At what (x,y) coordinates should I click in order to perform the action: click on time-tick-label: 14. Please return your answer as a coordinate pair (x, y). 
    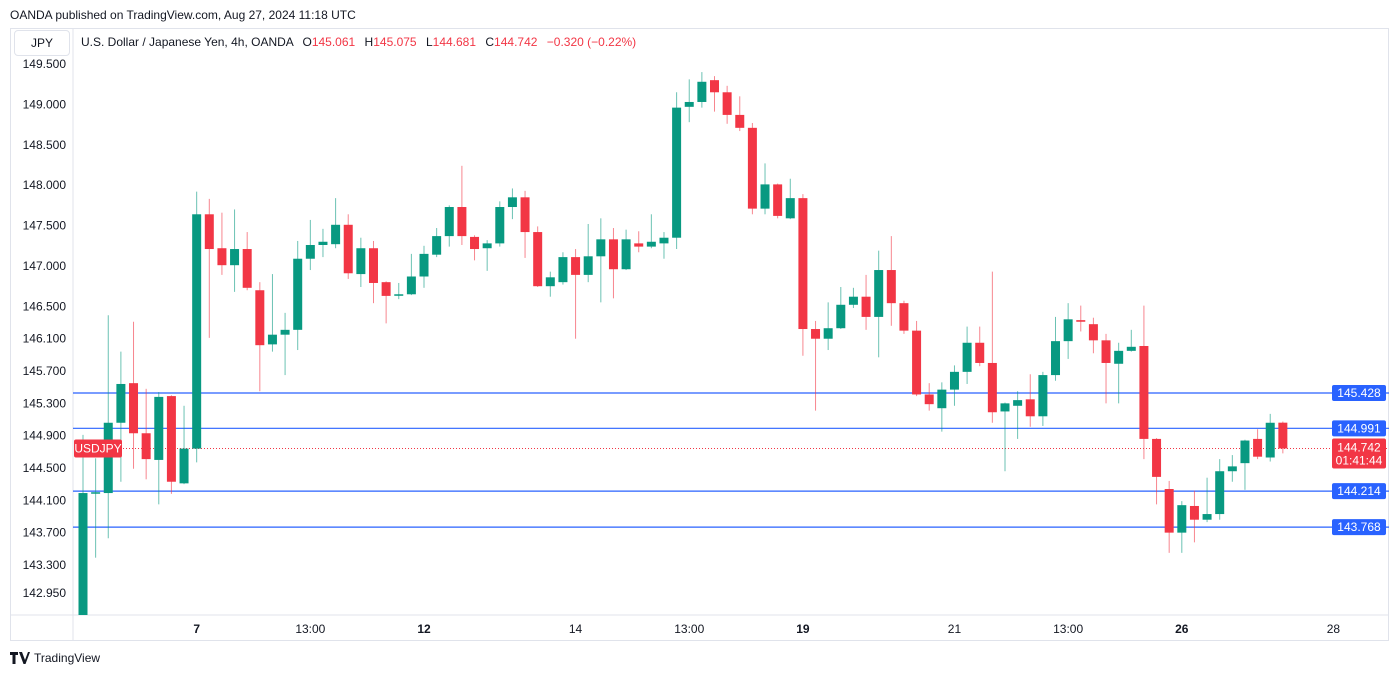
    Looking at the image, I should click on (576, 629).